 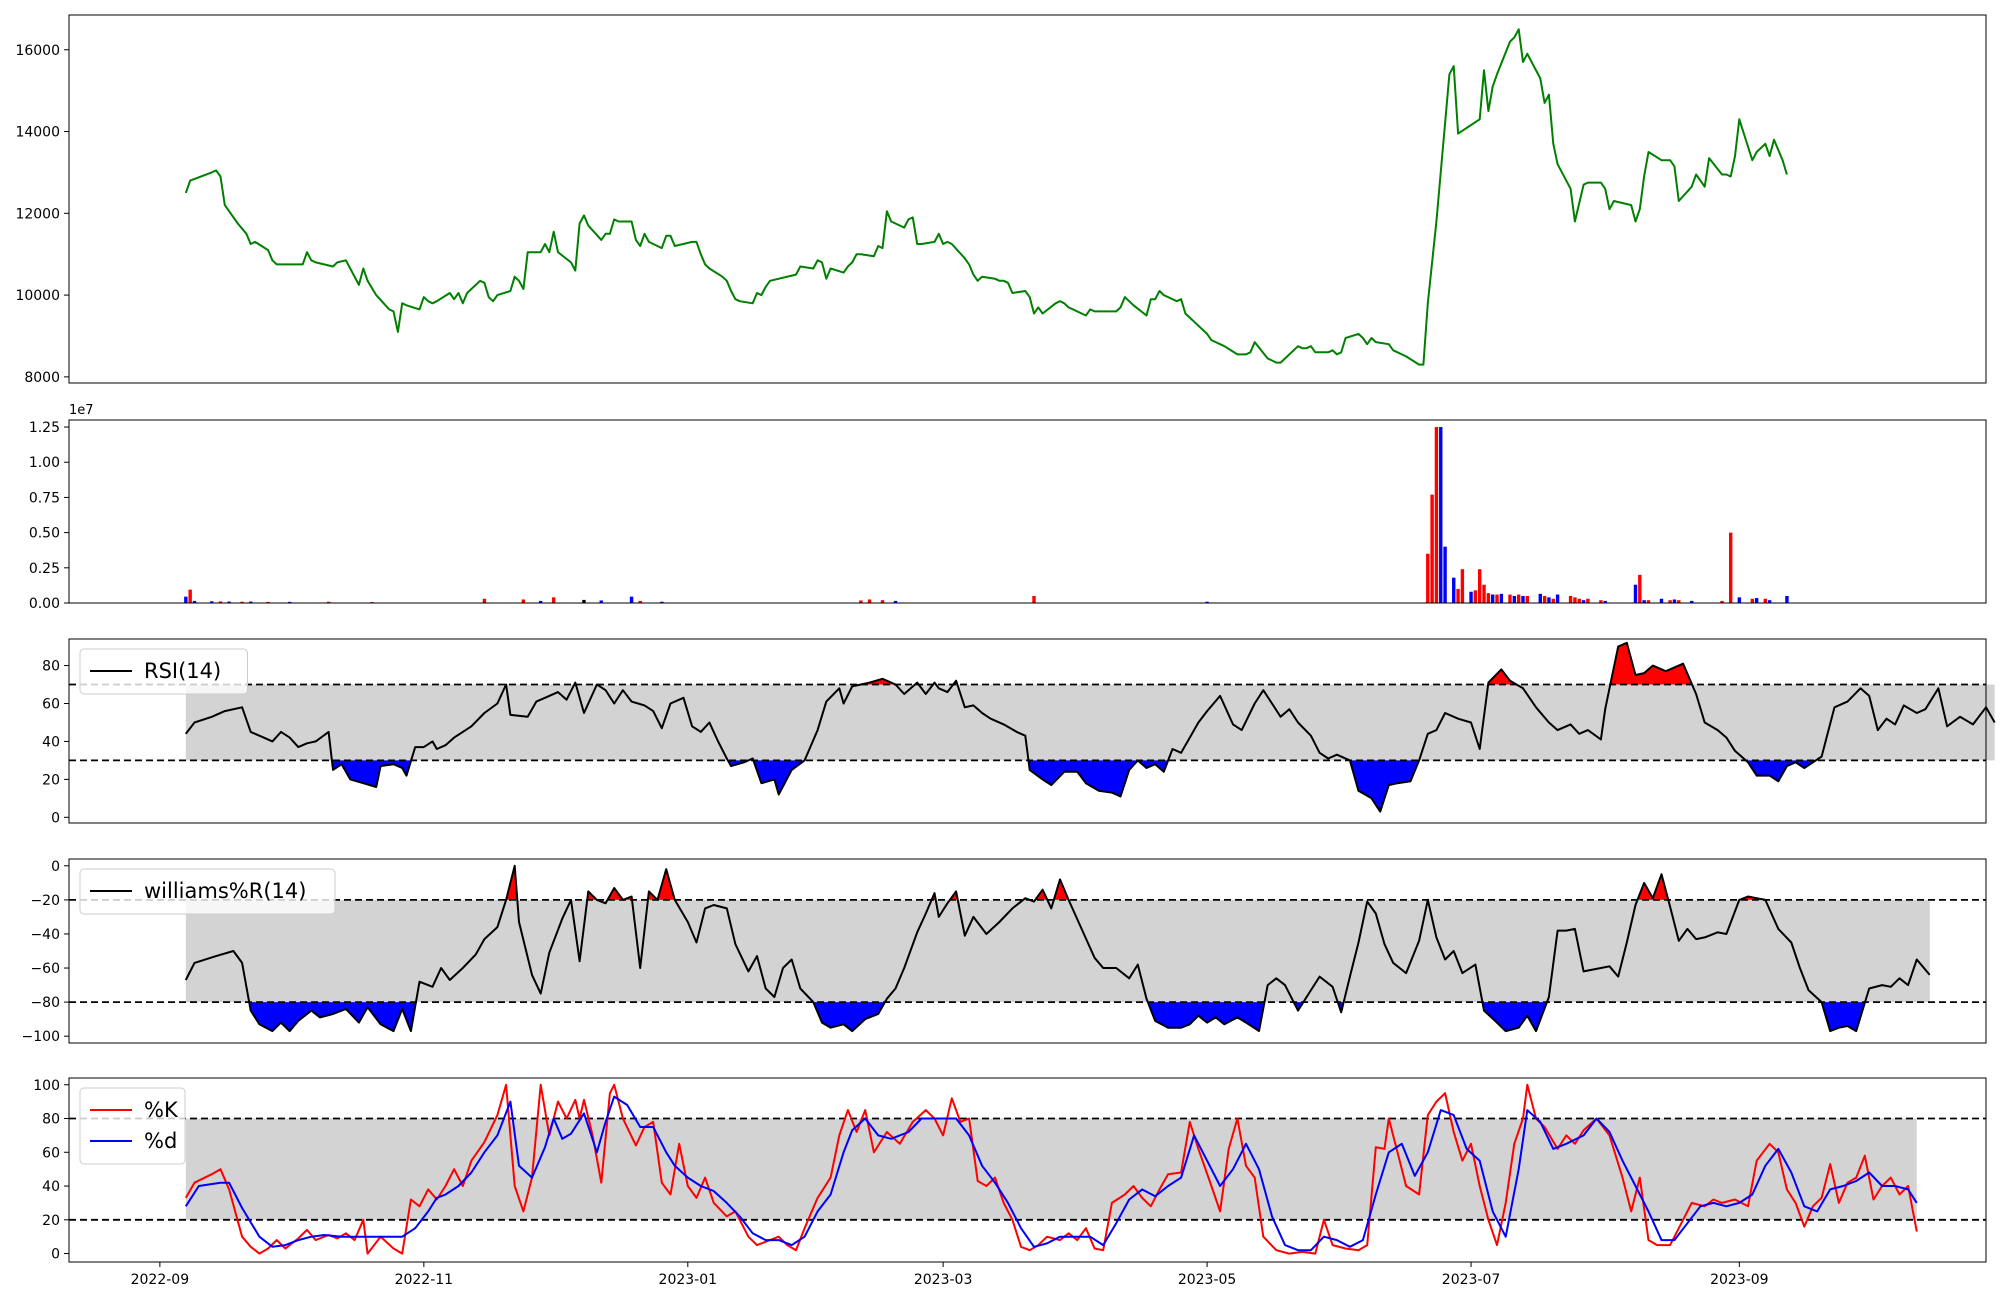 What do you see at coordinates (51, 667) in the screenshot?
I see `y-tick-label: 80` at bounding box center [51, 667].